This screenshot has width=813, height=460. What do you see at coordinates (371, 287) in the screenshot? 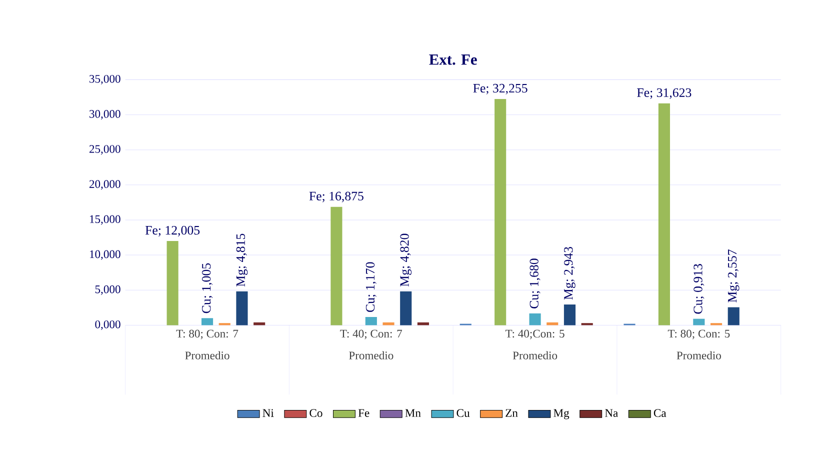
I see `data-label: Cu; 1,170` at bounding box center [371, 287].